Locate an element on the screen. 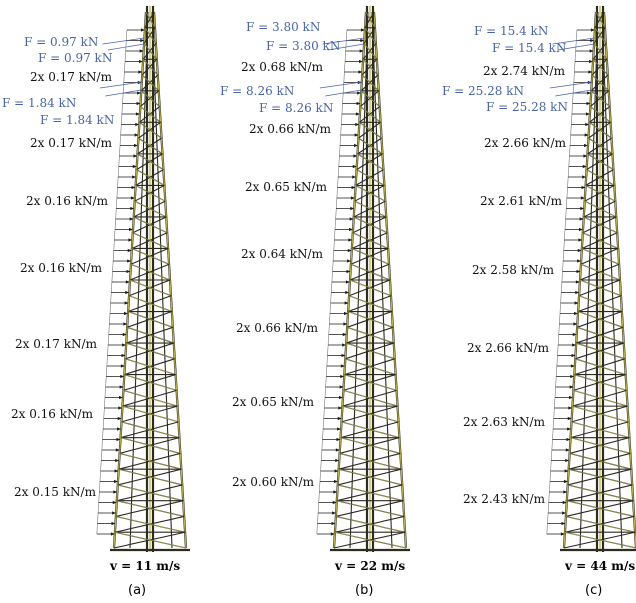 This screenshot has width=636, height=603. distributed-load-label: 2x 0.66 kN/m is located at coordinates (277, 328).